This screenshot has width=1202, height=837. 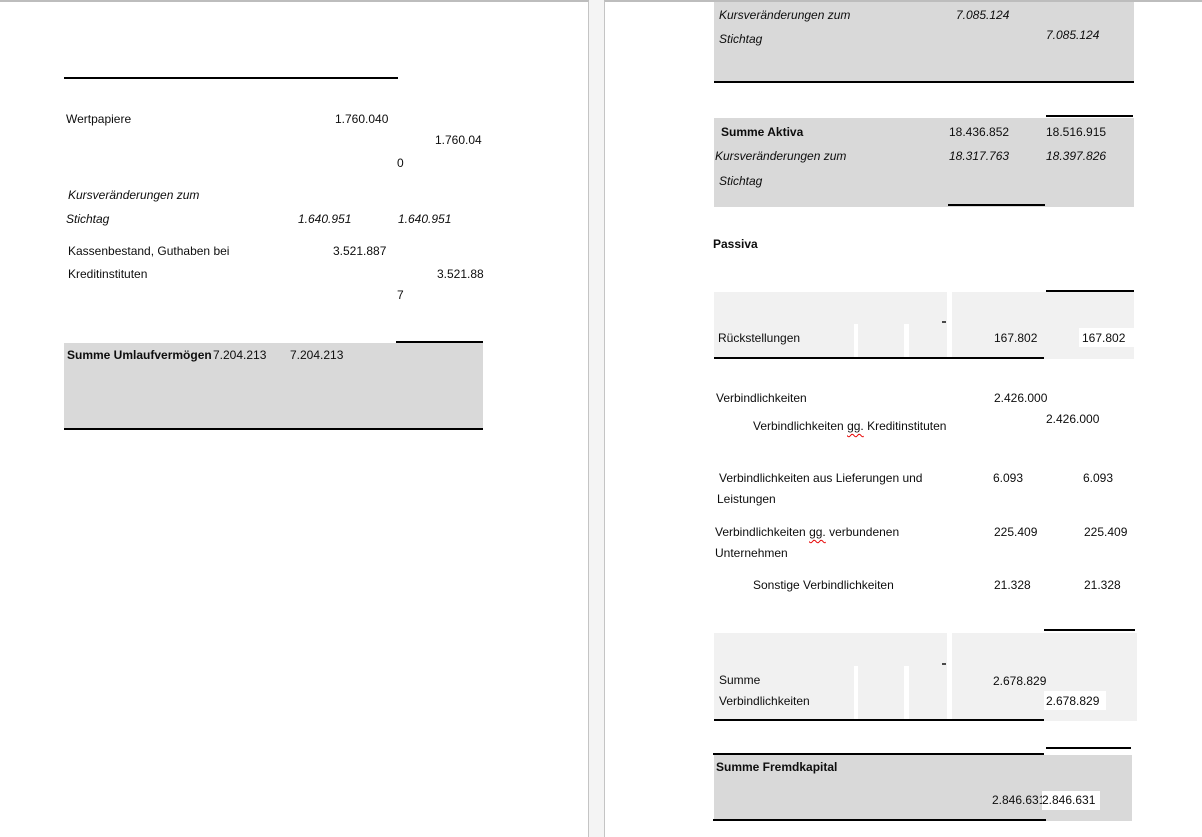 I want to click on summe-fremdkapital-value2: 2.846.631, so click(x=1069, y=800).